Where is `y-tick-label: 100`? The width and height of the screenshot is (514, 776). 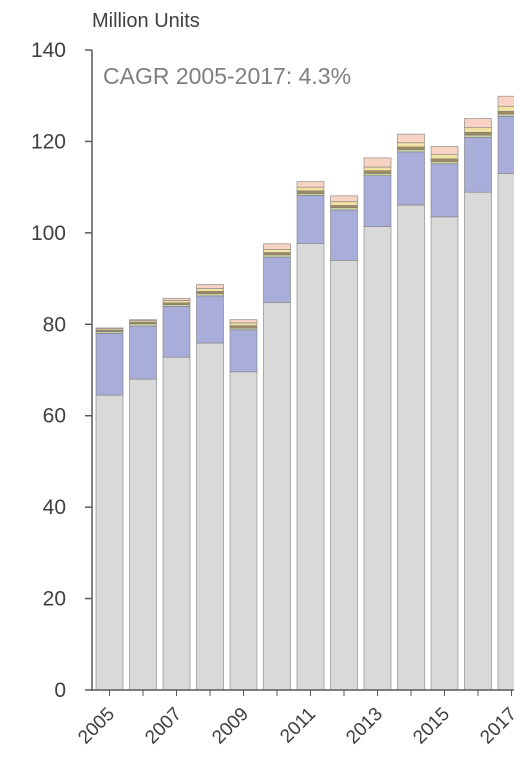
y-tick-label: 100 is located at coordinates (48, 233).